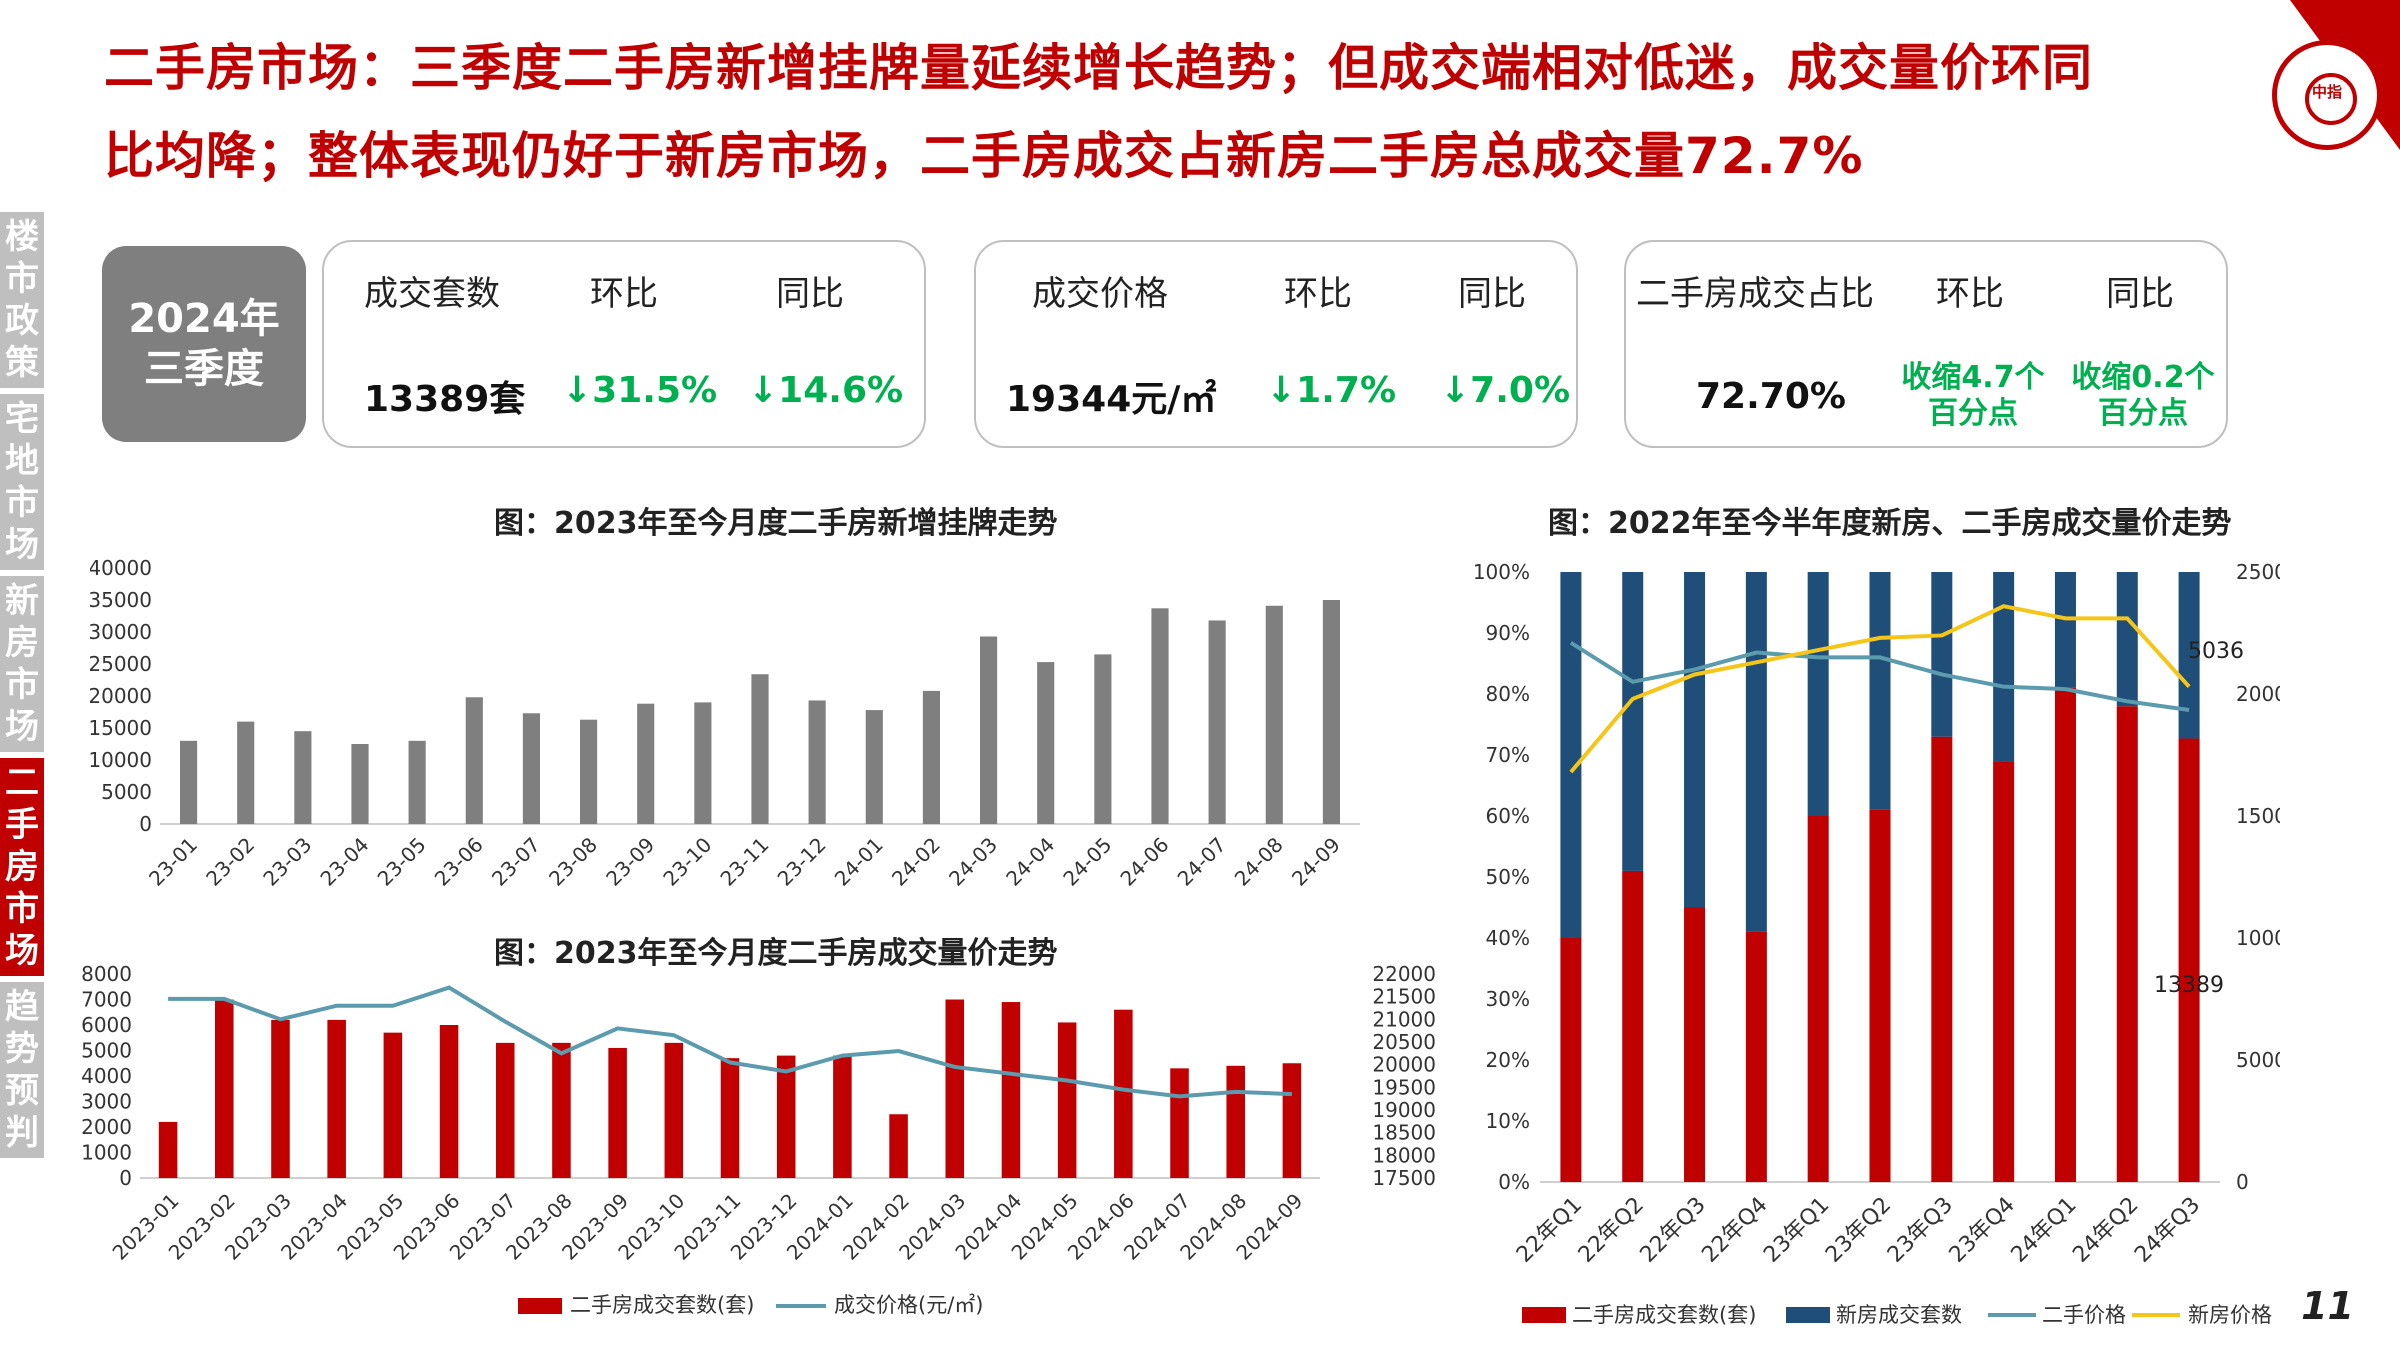 This screenshot has height=1350, width=2400. Describe the element at coordinates (121, 600) in the screenshot. I see `y-tick-label: 35000` at that location.